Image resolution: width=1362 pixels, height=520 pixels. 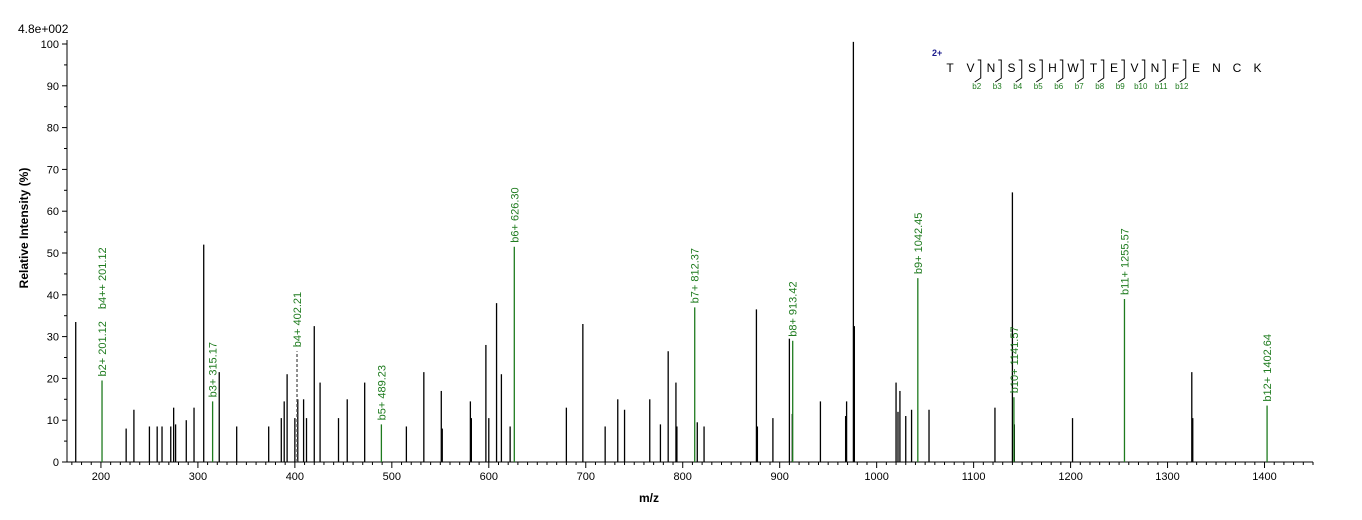 I want to click on peak-label: b2+ 201.12, so click(x=103, y=348).